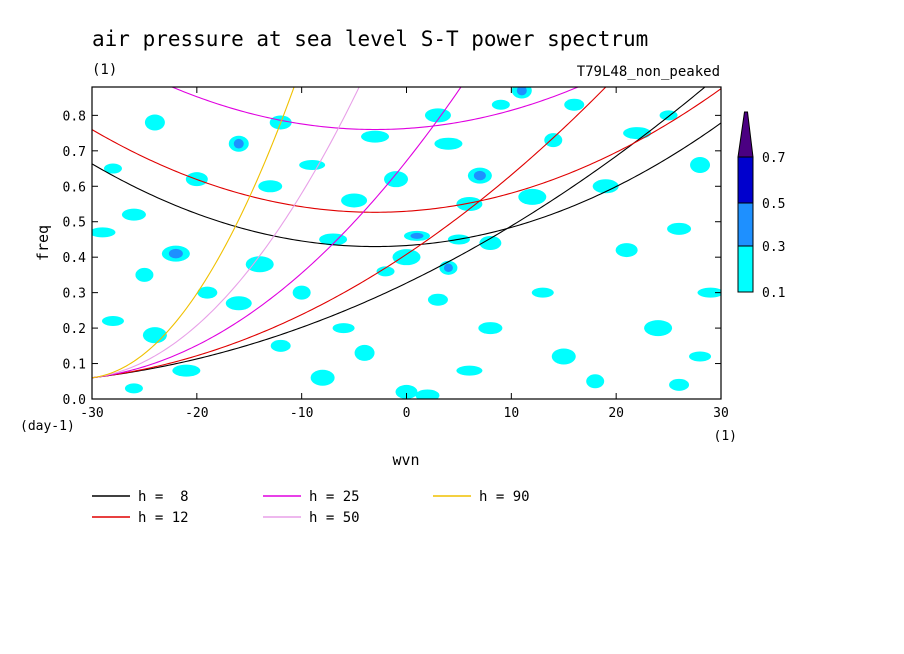  Describe the element at coordinates (104, 70) in the screenshot. I see `chart-subtitle-left: (1)` at that location.